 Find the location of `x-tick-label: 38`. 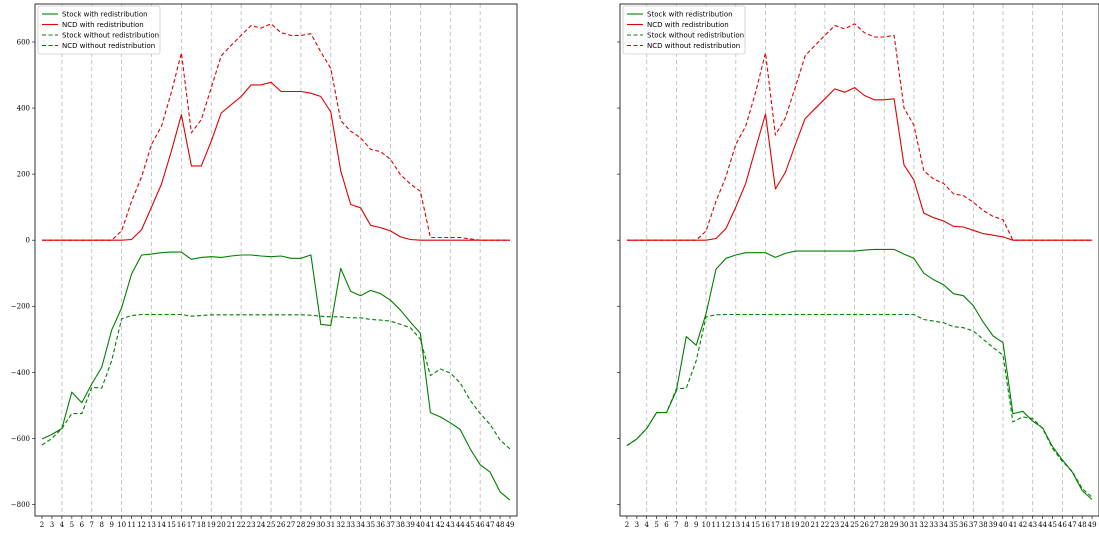

x-tick-label: 38 is located at coordinates (400, 525).